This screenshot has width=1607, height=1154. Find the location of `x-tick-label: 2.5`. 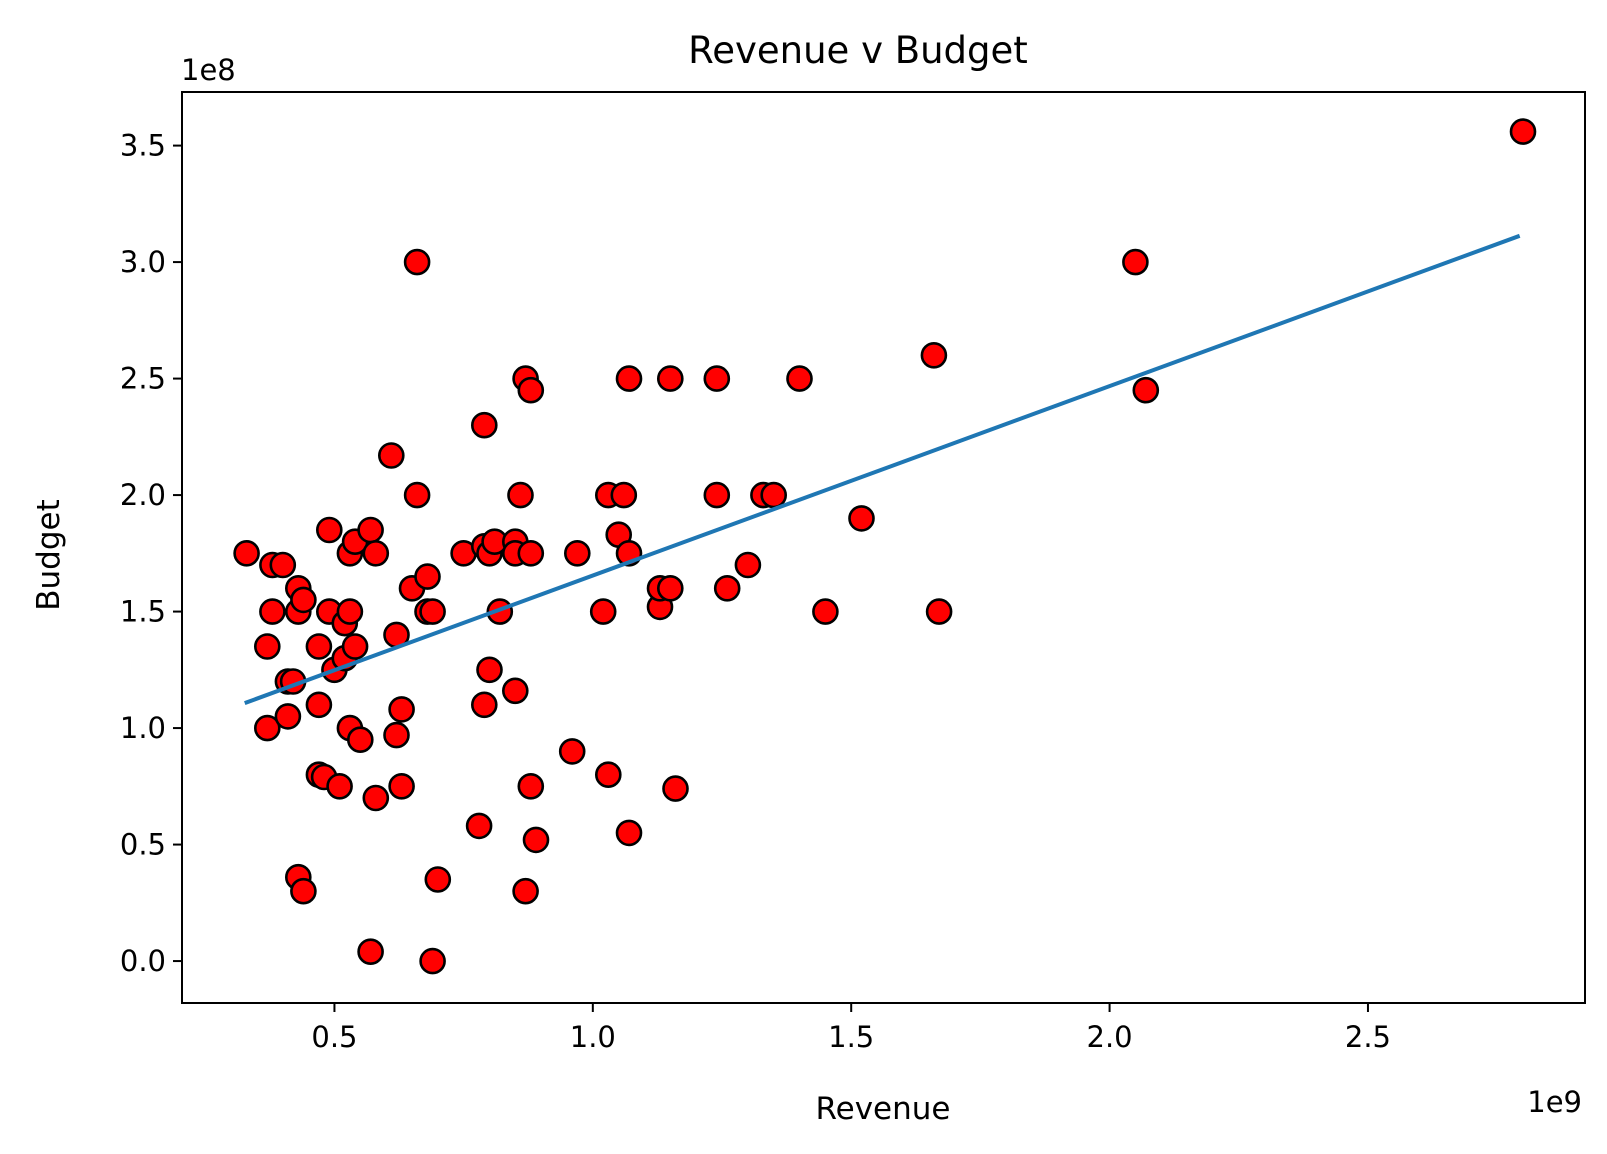

x-tick-label: 2.5 is located at coordinates (1368, 1037).